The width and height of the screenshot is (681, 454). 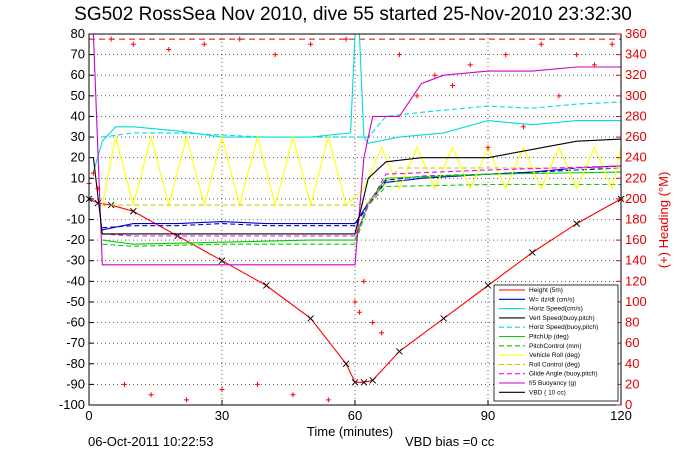 What do you see at coordinates (72, 404) in the screenshot?
I see `y-tick-label: -100` at bounding box center [72, 404].